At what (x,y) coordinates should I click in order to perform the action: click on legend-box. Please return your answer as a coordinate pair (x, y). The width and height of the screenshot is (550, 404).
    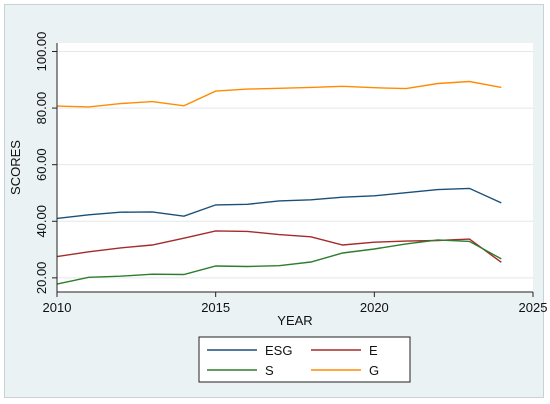
    Looking at the image, I should click on (304, 359).